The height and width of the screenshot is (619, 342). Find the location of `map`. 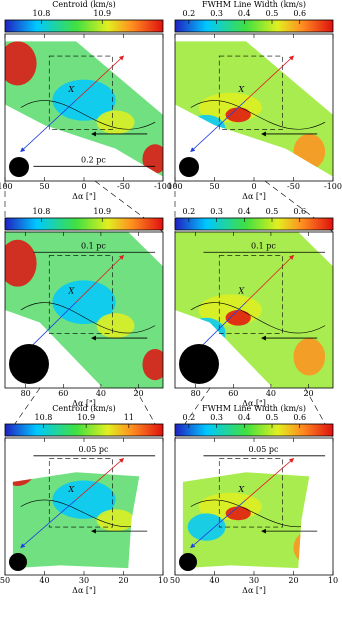

map is located at coordinates (89, 520).